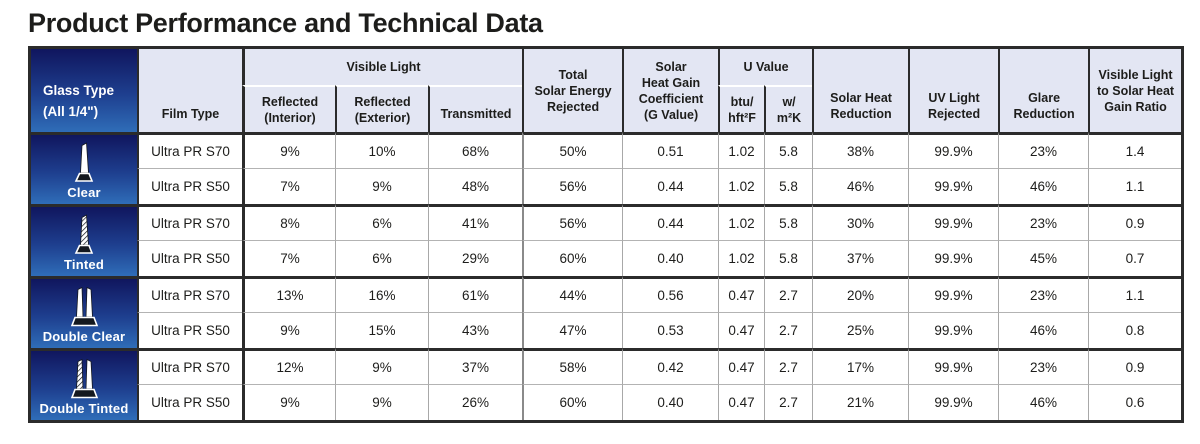 Image resolution: width=1200 pixels, height=444 pixels. What do you see at coordinates (84, 378) in the screenshot?
I see `double-tinted-glass-icon` at bounding box center [84, 378].